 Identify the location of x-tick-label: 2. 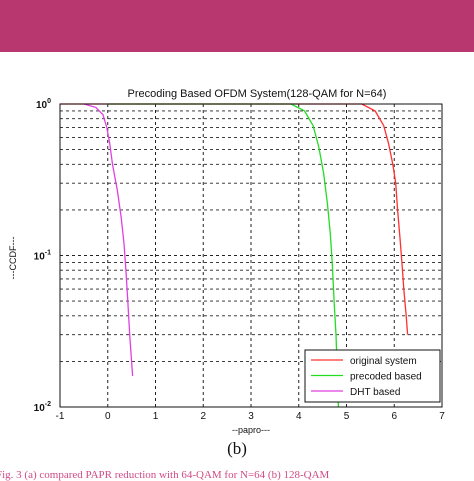
(203, 416).